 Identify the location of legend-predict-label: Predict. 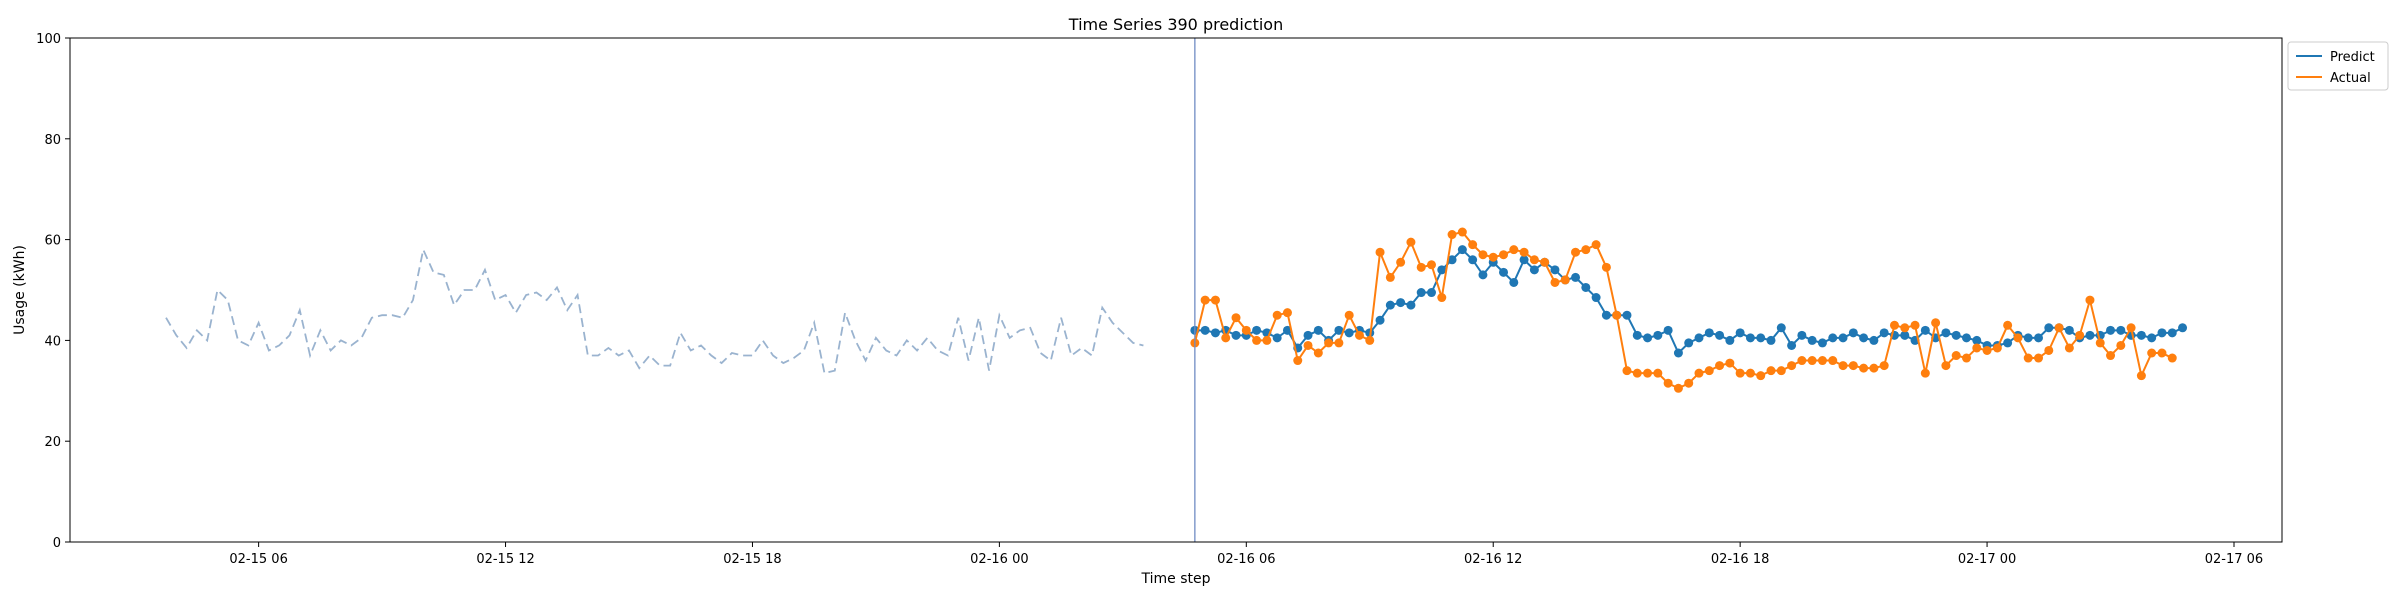
(2352, 57).